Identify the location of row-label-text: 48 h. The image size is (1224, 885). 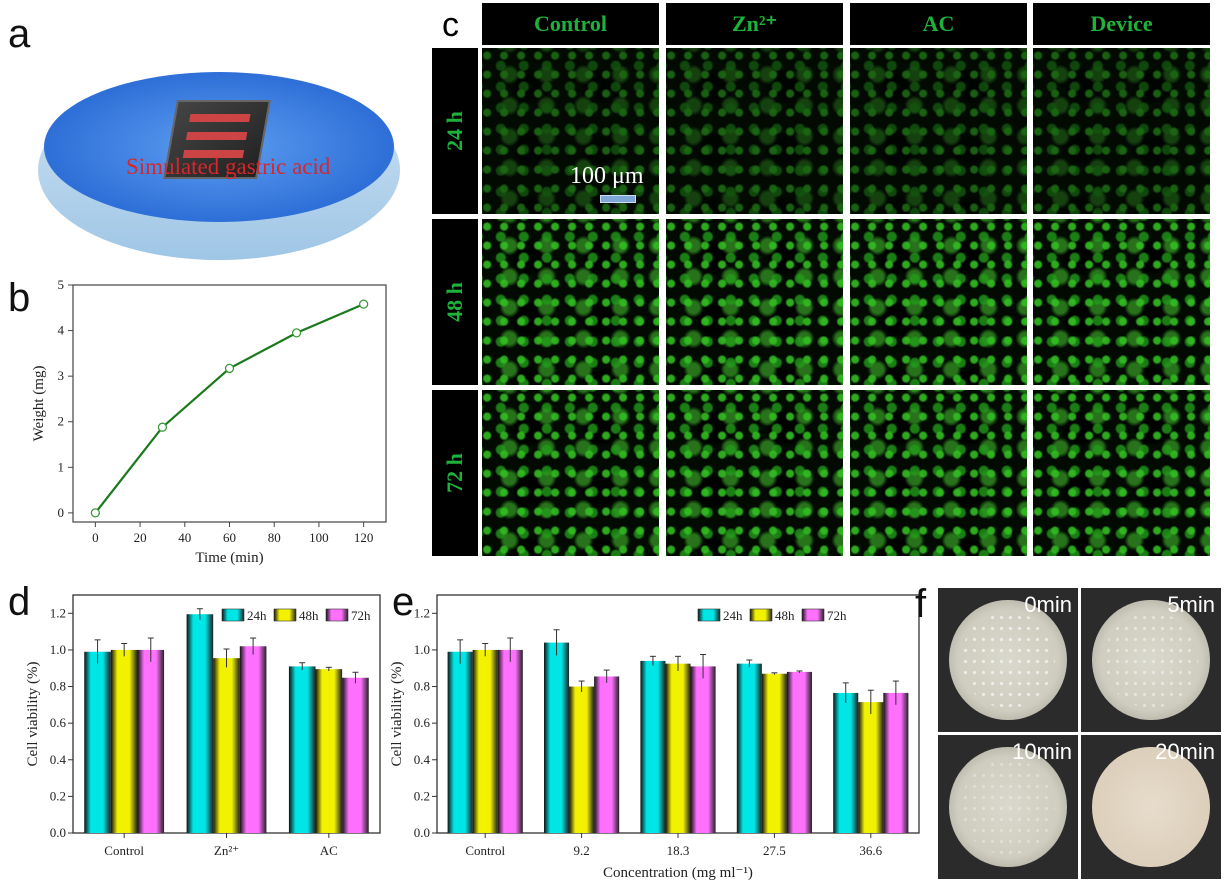
(454, 302).